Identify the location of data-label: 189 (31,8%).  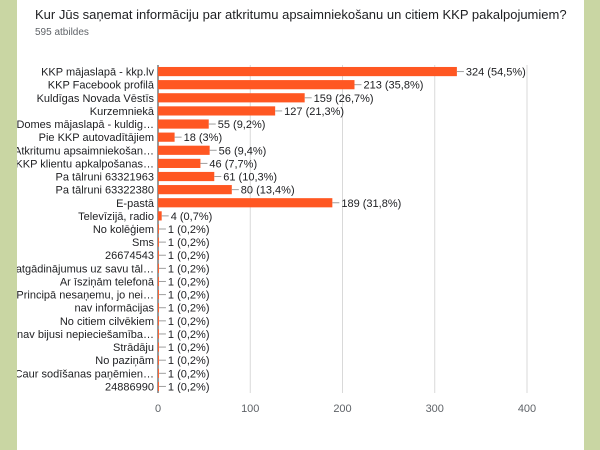
(371, 204).